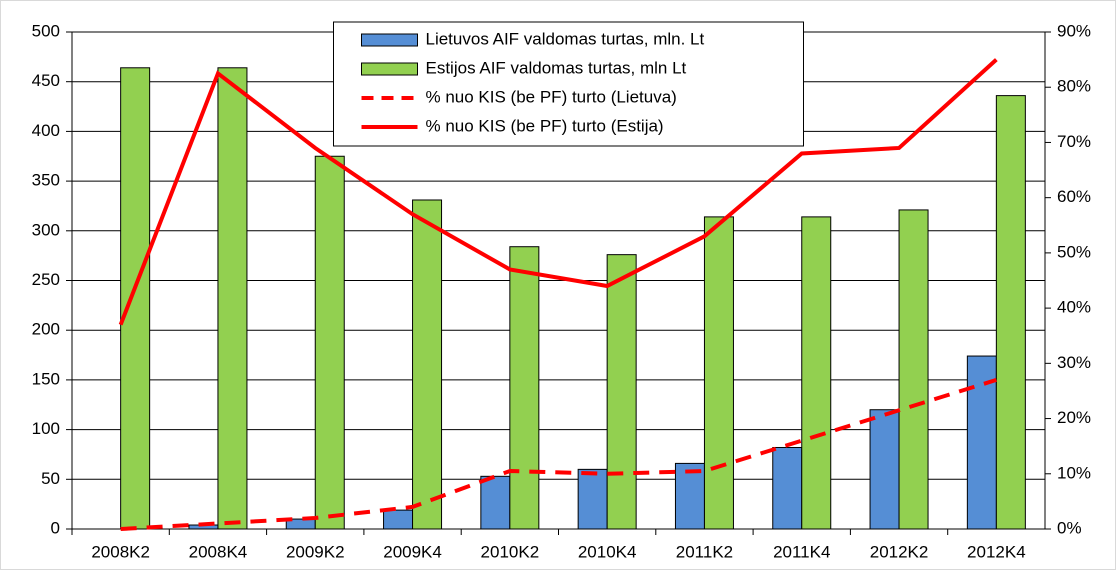 This screenshot has height=570, width=1116. I want to click on y-tick-label: 250, so click(46, 279).